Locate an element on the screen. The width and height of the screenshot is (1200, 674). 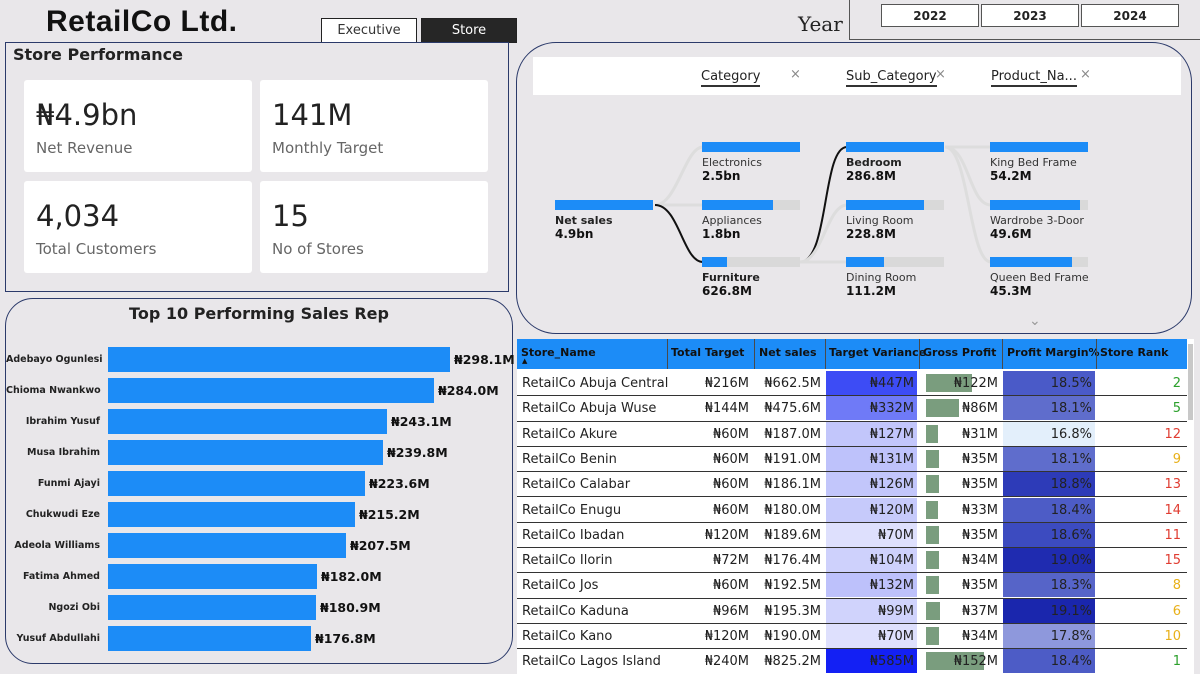
tree-node-category: Electronics 2.5bn is located at coordinates (752, 162).